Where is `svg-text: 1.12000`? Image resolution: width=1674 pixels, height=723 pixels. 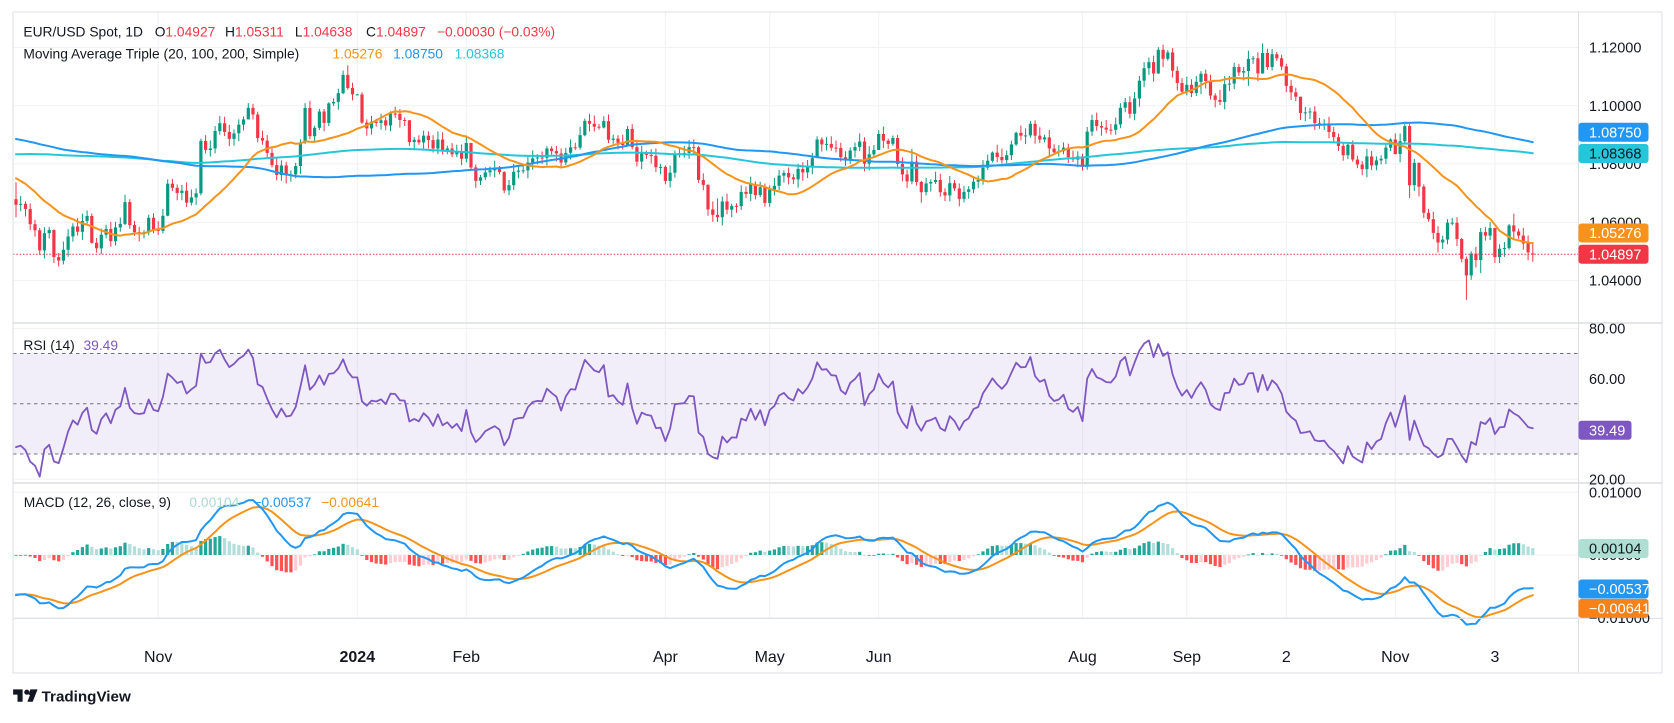
svg-text: 1.12000 is located at coordinates (1615, 49).